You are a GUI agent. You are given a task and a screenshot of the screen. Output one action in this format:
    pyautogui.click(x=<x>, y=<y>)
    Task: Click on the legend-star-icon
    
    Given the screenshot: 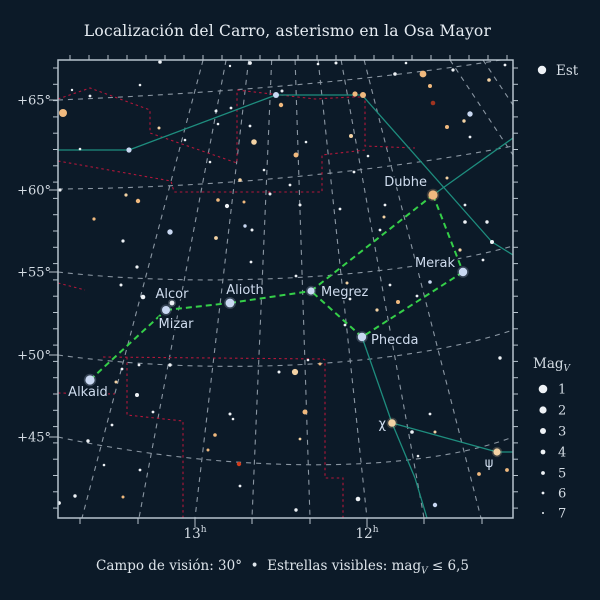 What is the action you would take?
    pyautogui.click(x=542, y=70)
    